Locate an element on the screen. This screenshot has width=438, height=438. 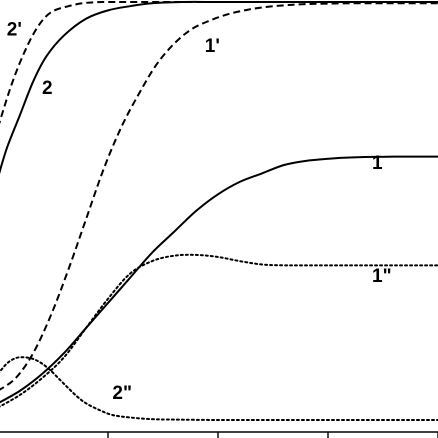
x-axis is located at coordinates (219, 434).